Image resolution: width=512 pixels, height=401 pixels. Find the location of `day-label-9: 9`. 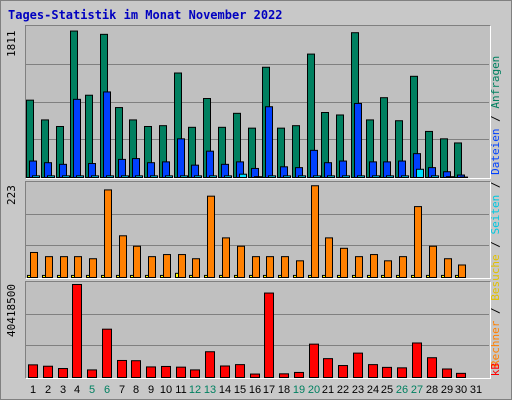

day-label-9: 9 is located at coordinates (151, 390).